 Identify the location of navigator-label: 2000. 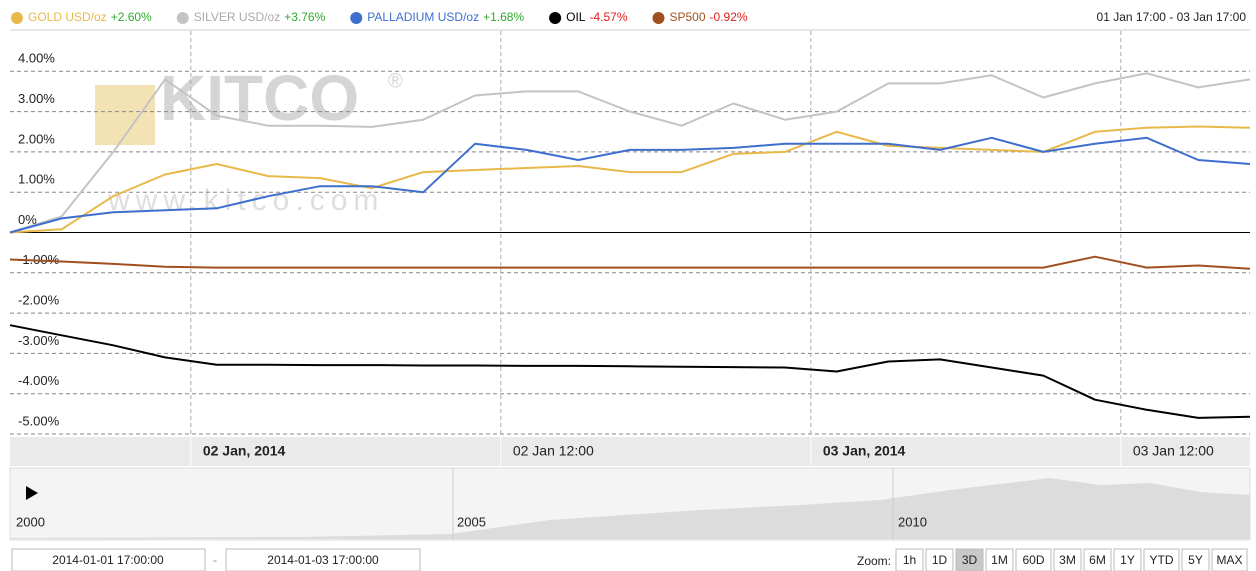
(30, 521).